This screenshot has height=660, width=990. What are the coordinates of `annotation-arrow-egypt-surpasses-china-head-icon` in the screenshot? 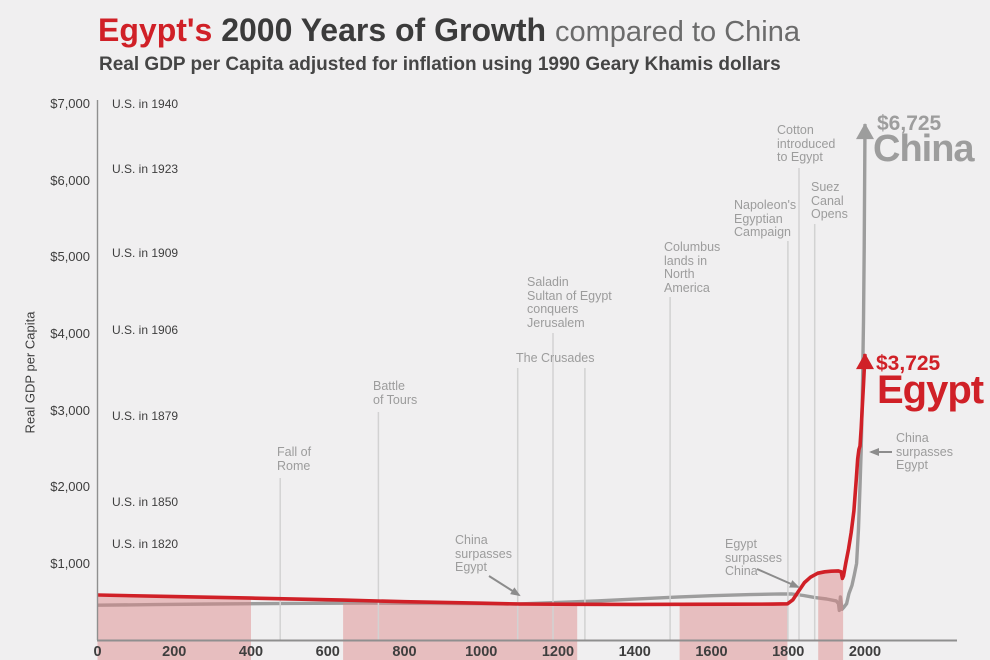 It's located at (794, 584).